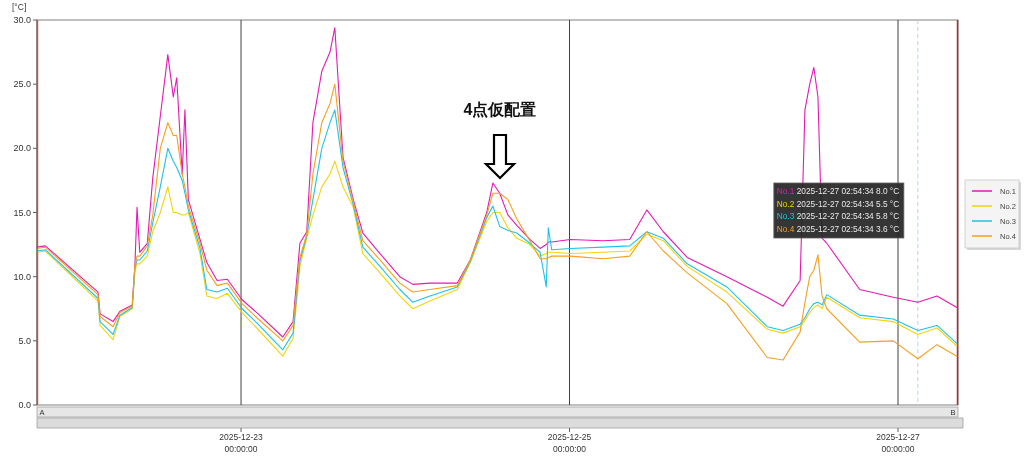 This screenshot has width=1024, height=459. Describe the element at coordinates (838, 216) in the screenshot. I see `annotation: No.3 2025-12-27 02:54:34 5.8 °C` at that location.